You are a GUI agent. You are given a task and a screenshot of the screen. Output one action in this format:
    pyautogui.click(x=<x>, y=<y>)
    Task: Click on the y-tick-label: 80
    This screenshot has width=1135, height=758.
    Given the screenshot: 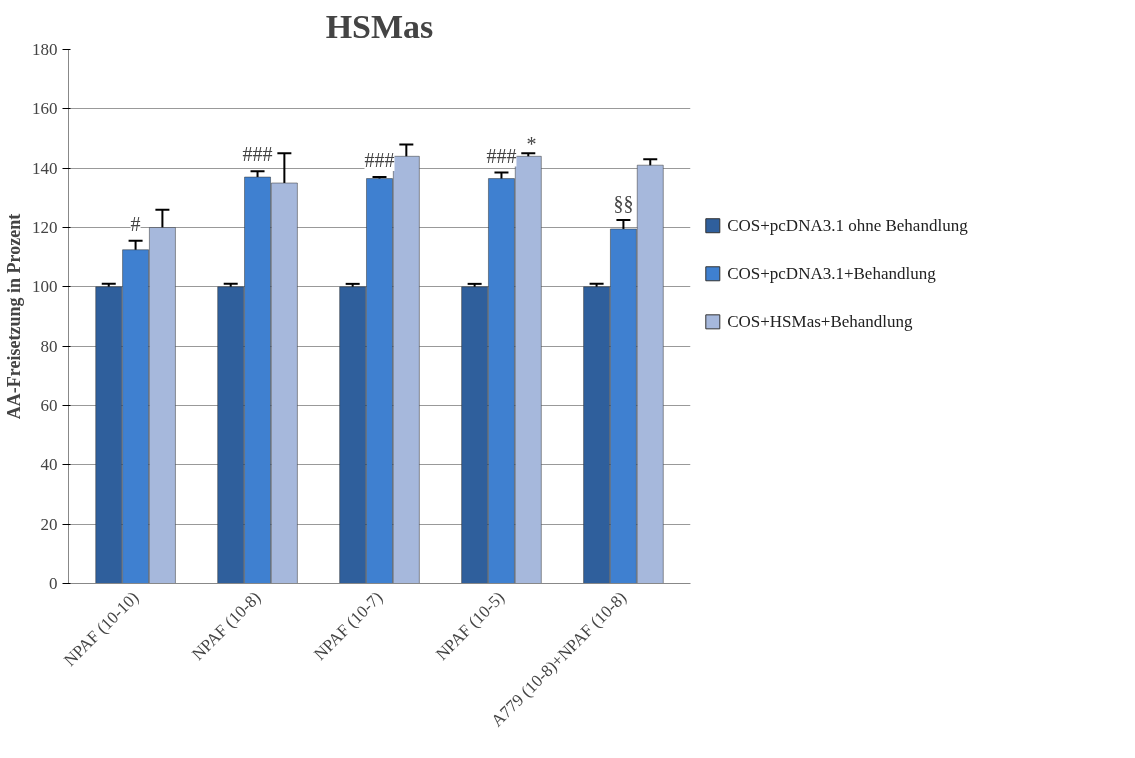 What is the action you would take?
    pyautogui.click(x=49, y=346)
    